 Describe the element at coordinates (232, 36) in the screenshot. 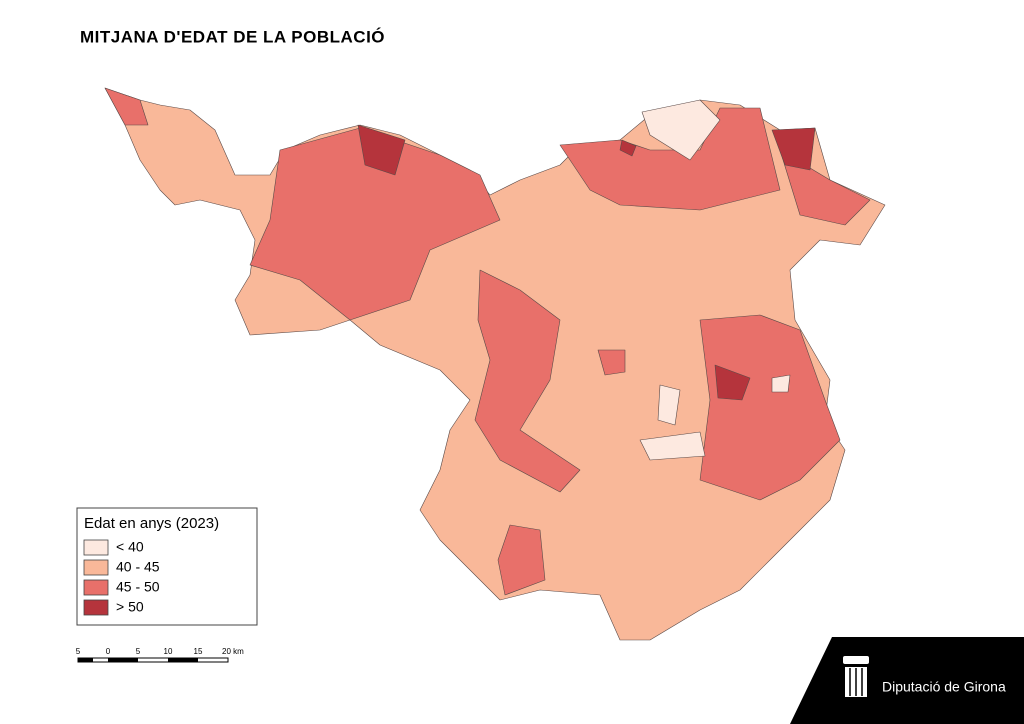

I see `map-title: MITJANA D'EDAT DE LA POBLACIÓ` at that location.